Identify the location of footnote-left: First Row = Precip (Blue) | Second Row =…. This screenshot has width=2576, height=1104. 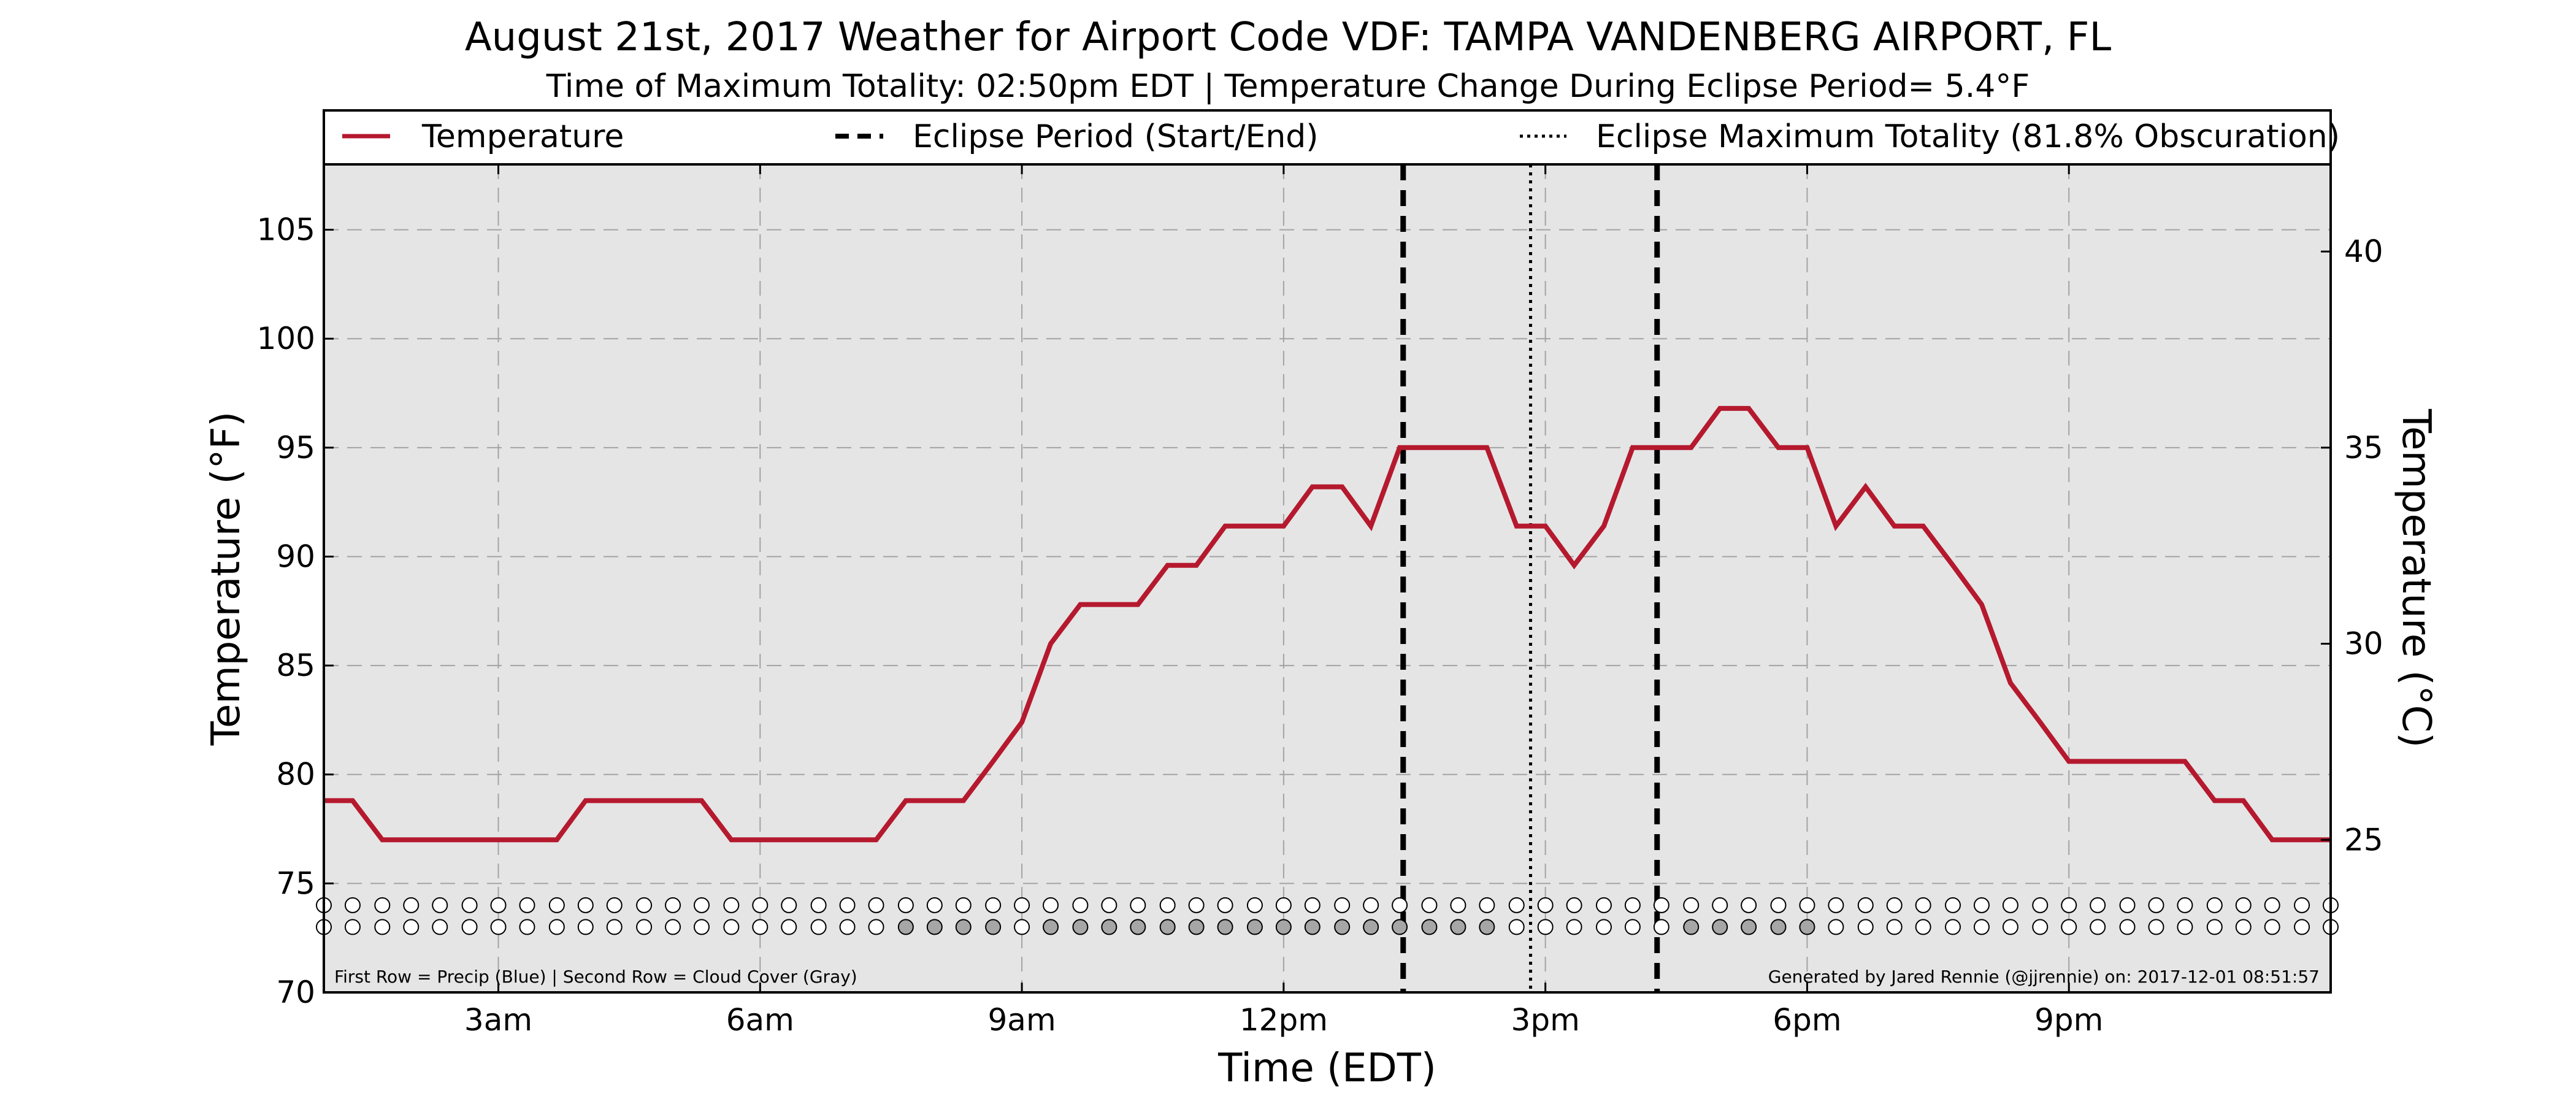
(595, 977).